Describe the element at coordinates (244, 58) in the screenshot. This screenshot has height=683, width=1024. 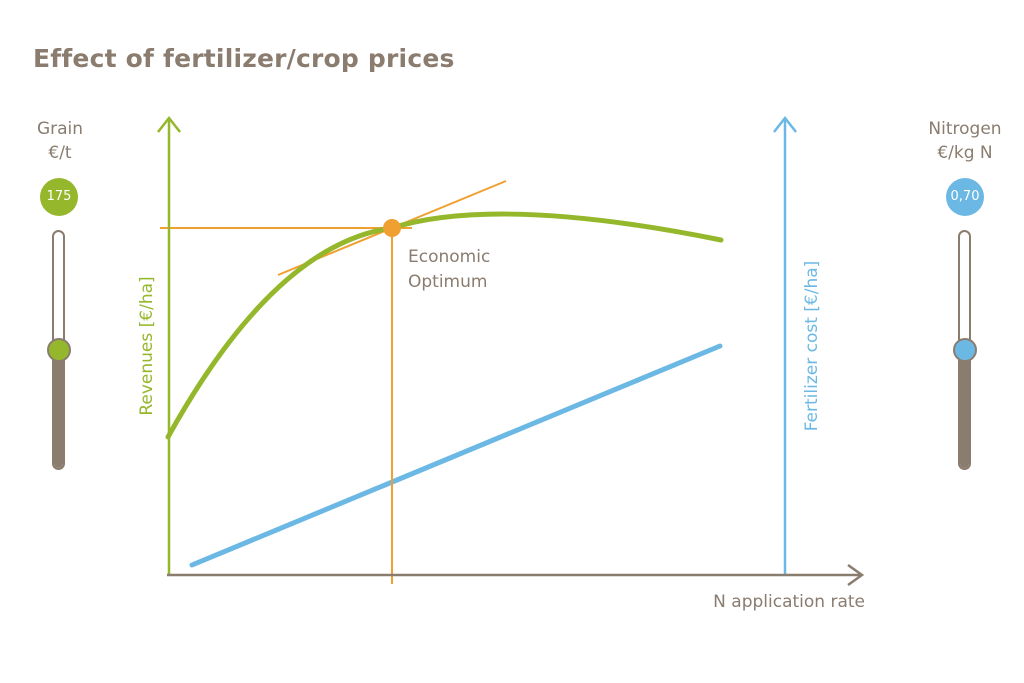
I see `page-title: Effect of fertilizer/crop prices` at that location.